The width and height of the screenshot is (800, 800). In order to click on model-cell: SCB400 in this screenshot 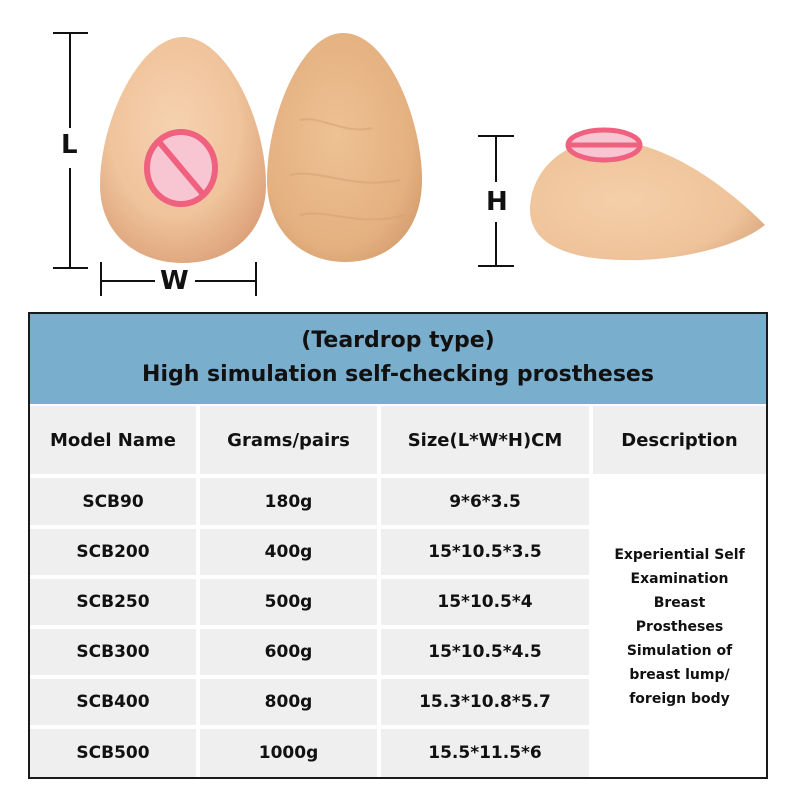, I will do `click(113, 702)`.